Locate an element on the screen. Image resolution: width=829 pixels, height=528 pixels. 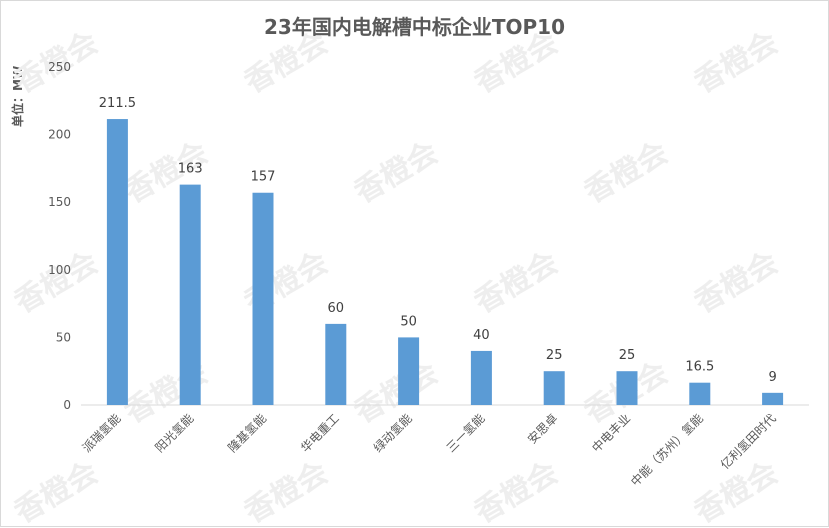
y-tick-label: 0 is located at coordinates (67, 405).